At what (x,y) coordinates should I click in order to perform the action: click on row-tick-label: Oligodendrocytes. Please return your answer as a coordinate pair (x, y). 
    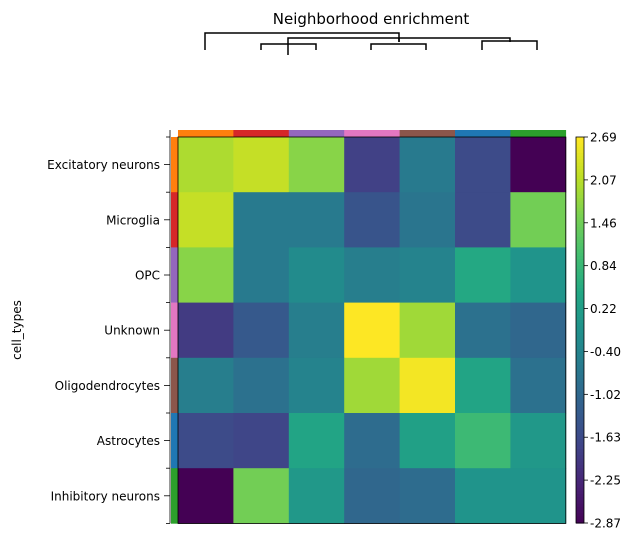
    Looking at the image, I should click on (107, 386).